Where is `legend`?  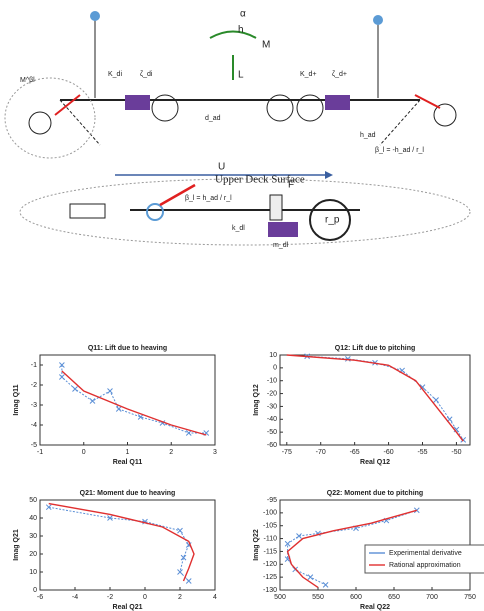 legend is located at coordinates (424, 559).